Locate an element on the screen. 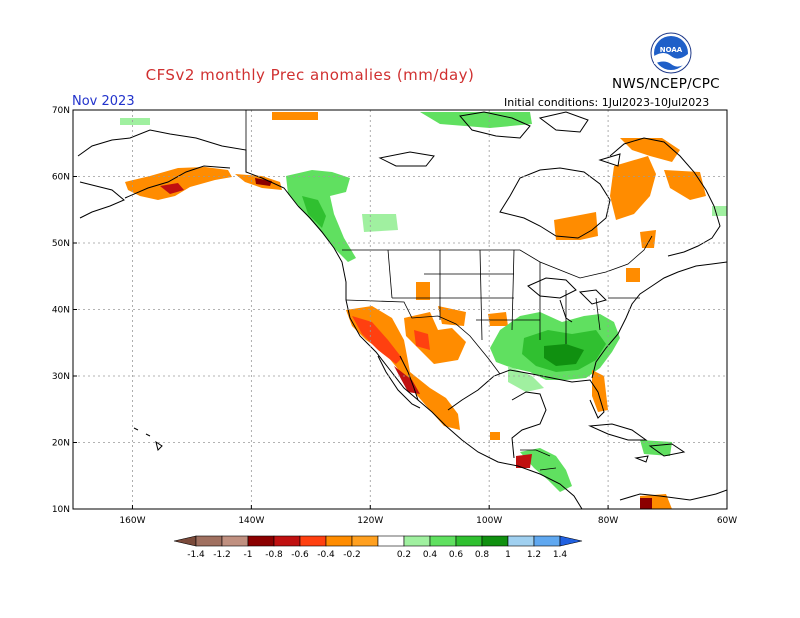 The height and width of the screenshot is (618, 800). lat-tick-label: 50N is located at coordinates (61, 244).